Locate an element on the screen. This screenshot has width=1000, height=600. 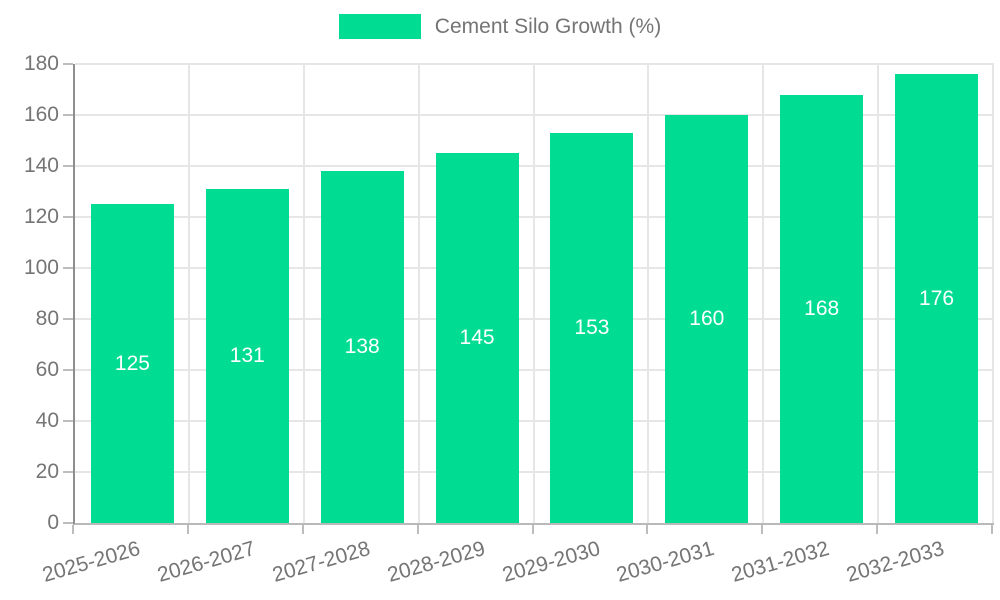
bar: 153 is located at coordinates (592, 327).